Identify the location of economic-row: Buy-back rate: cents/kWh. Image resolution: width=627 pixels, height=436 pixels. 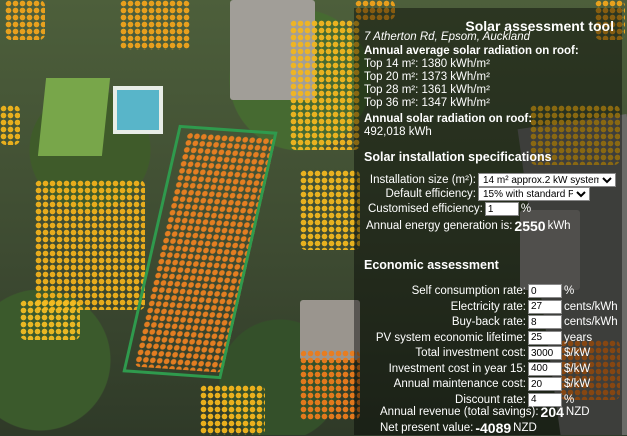
(534, 322).